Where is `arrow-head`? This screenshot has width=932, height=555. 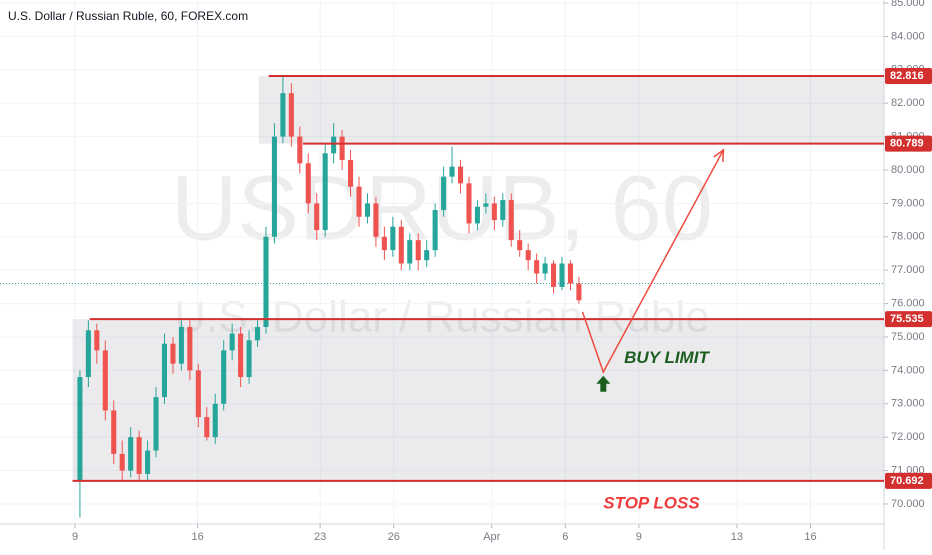 arrow-head is located at coordinates (719, 155).